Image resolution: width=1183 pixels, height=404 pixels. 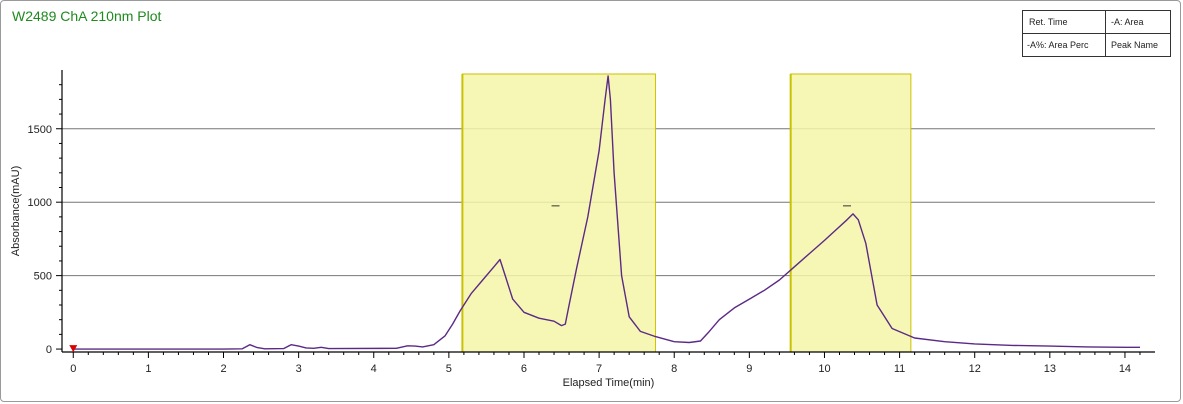 I want to click on x-tick-label-4: 4, so click(x=374, y=369).